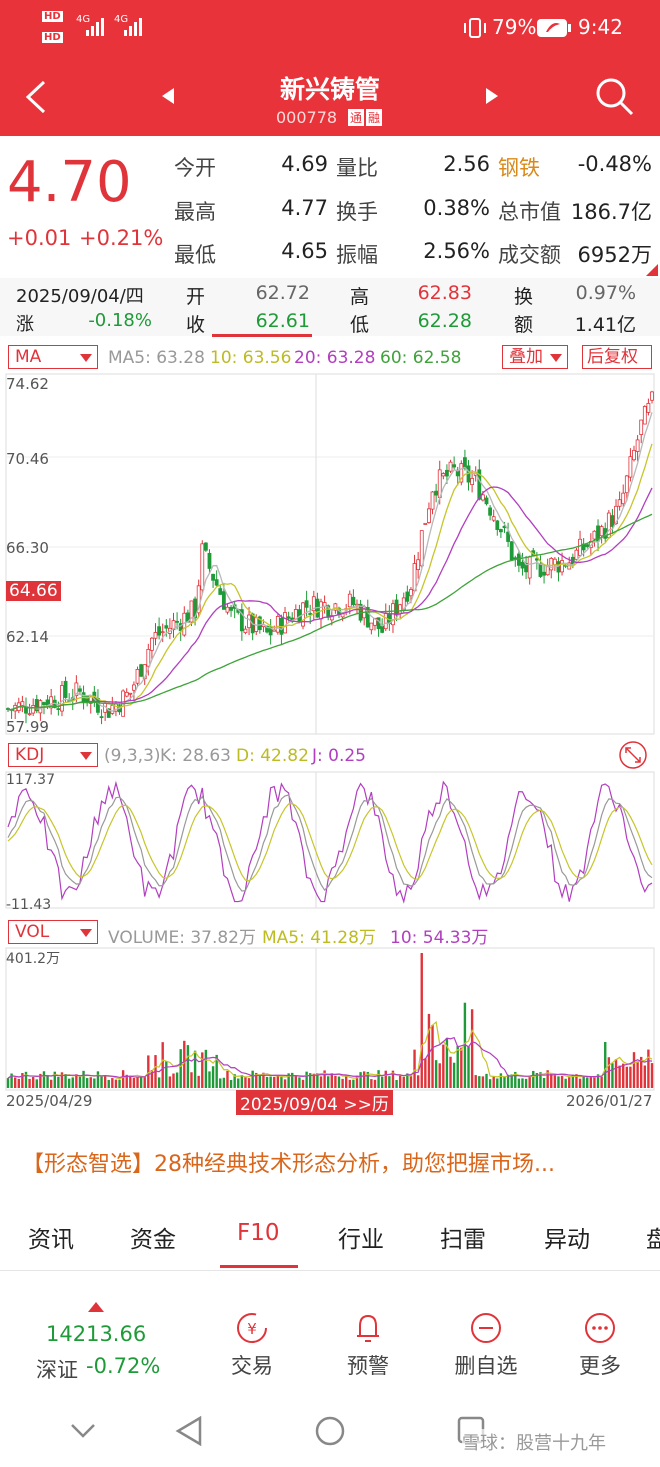 Image resolution: width=660 pixels, height=1467 pixels. What do you see at coordinates (368, 1345) in the screenshot?
I see `alert-button: 预警` at bounding box center [368, 1345].